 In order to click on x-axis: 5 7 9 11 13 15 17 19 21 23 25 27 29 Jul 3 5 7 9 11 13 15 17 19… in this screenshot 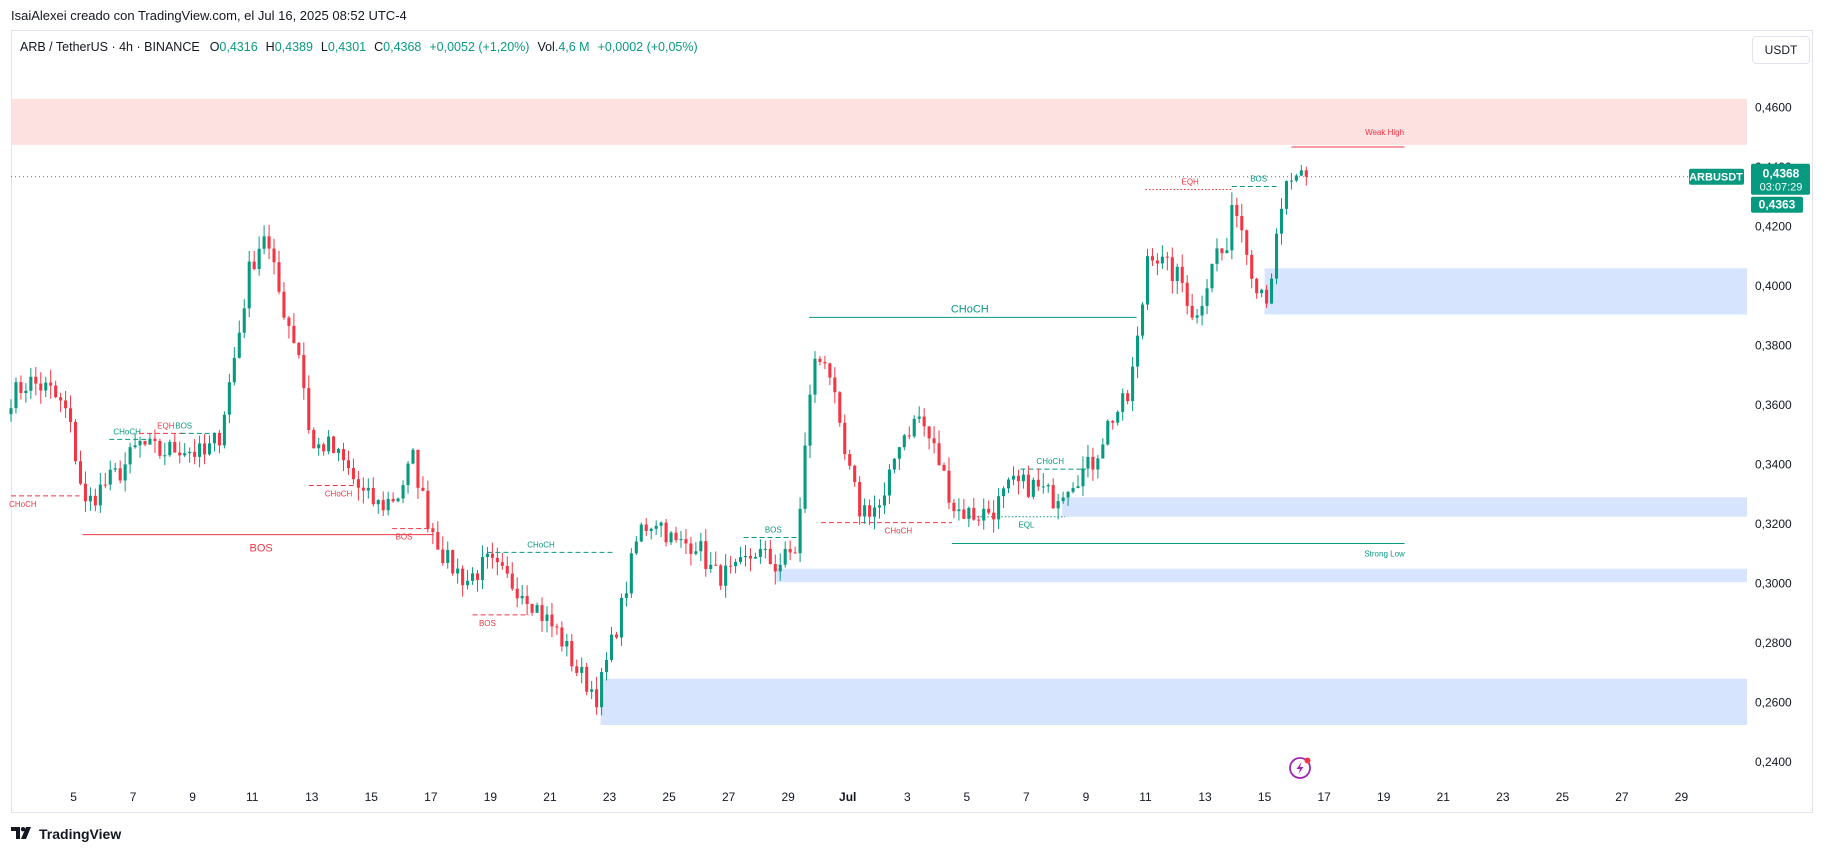, I will do `click(879, 797)`.